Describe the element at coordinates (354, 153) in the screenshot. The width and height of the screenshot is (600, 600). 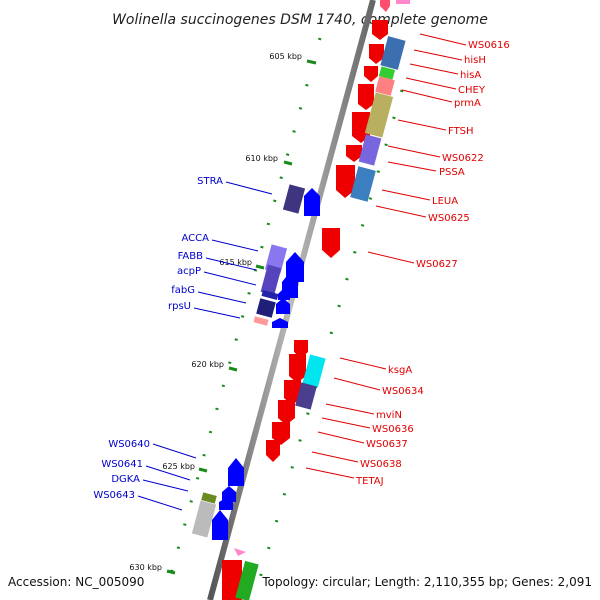
I see `gene-ws0622` at that location.